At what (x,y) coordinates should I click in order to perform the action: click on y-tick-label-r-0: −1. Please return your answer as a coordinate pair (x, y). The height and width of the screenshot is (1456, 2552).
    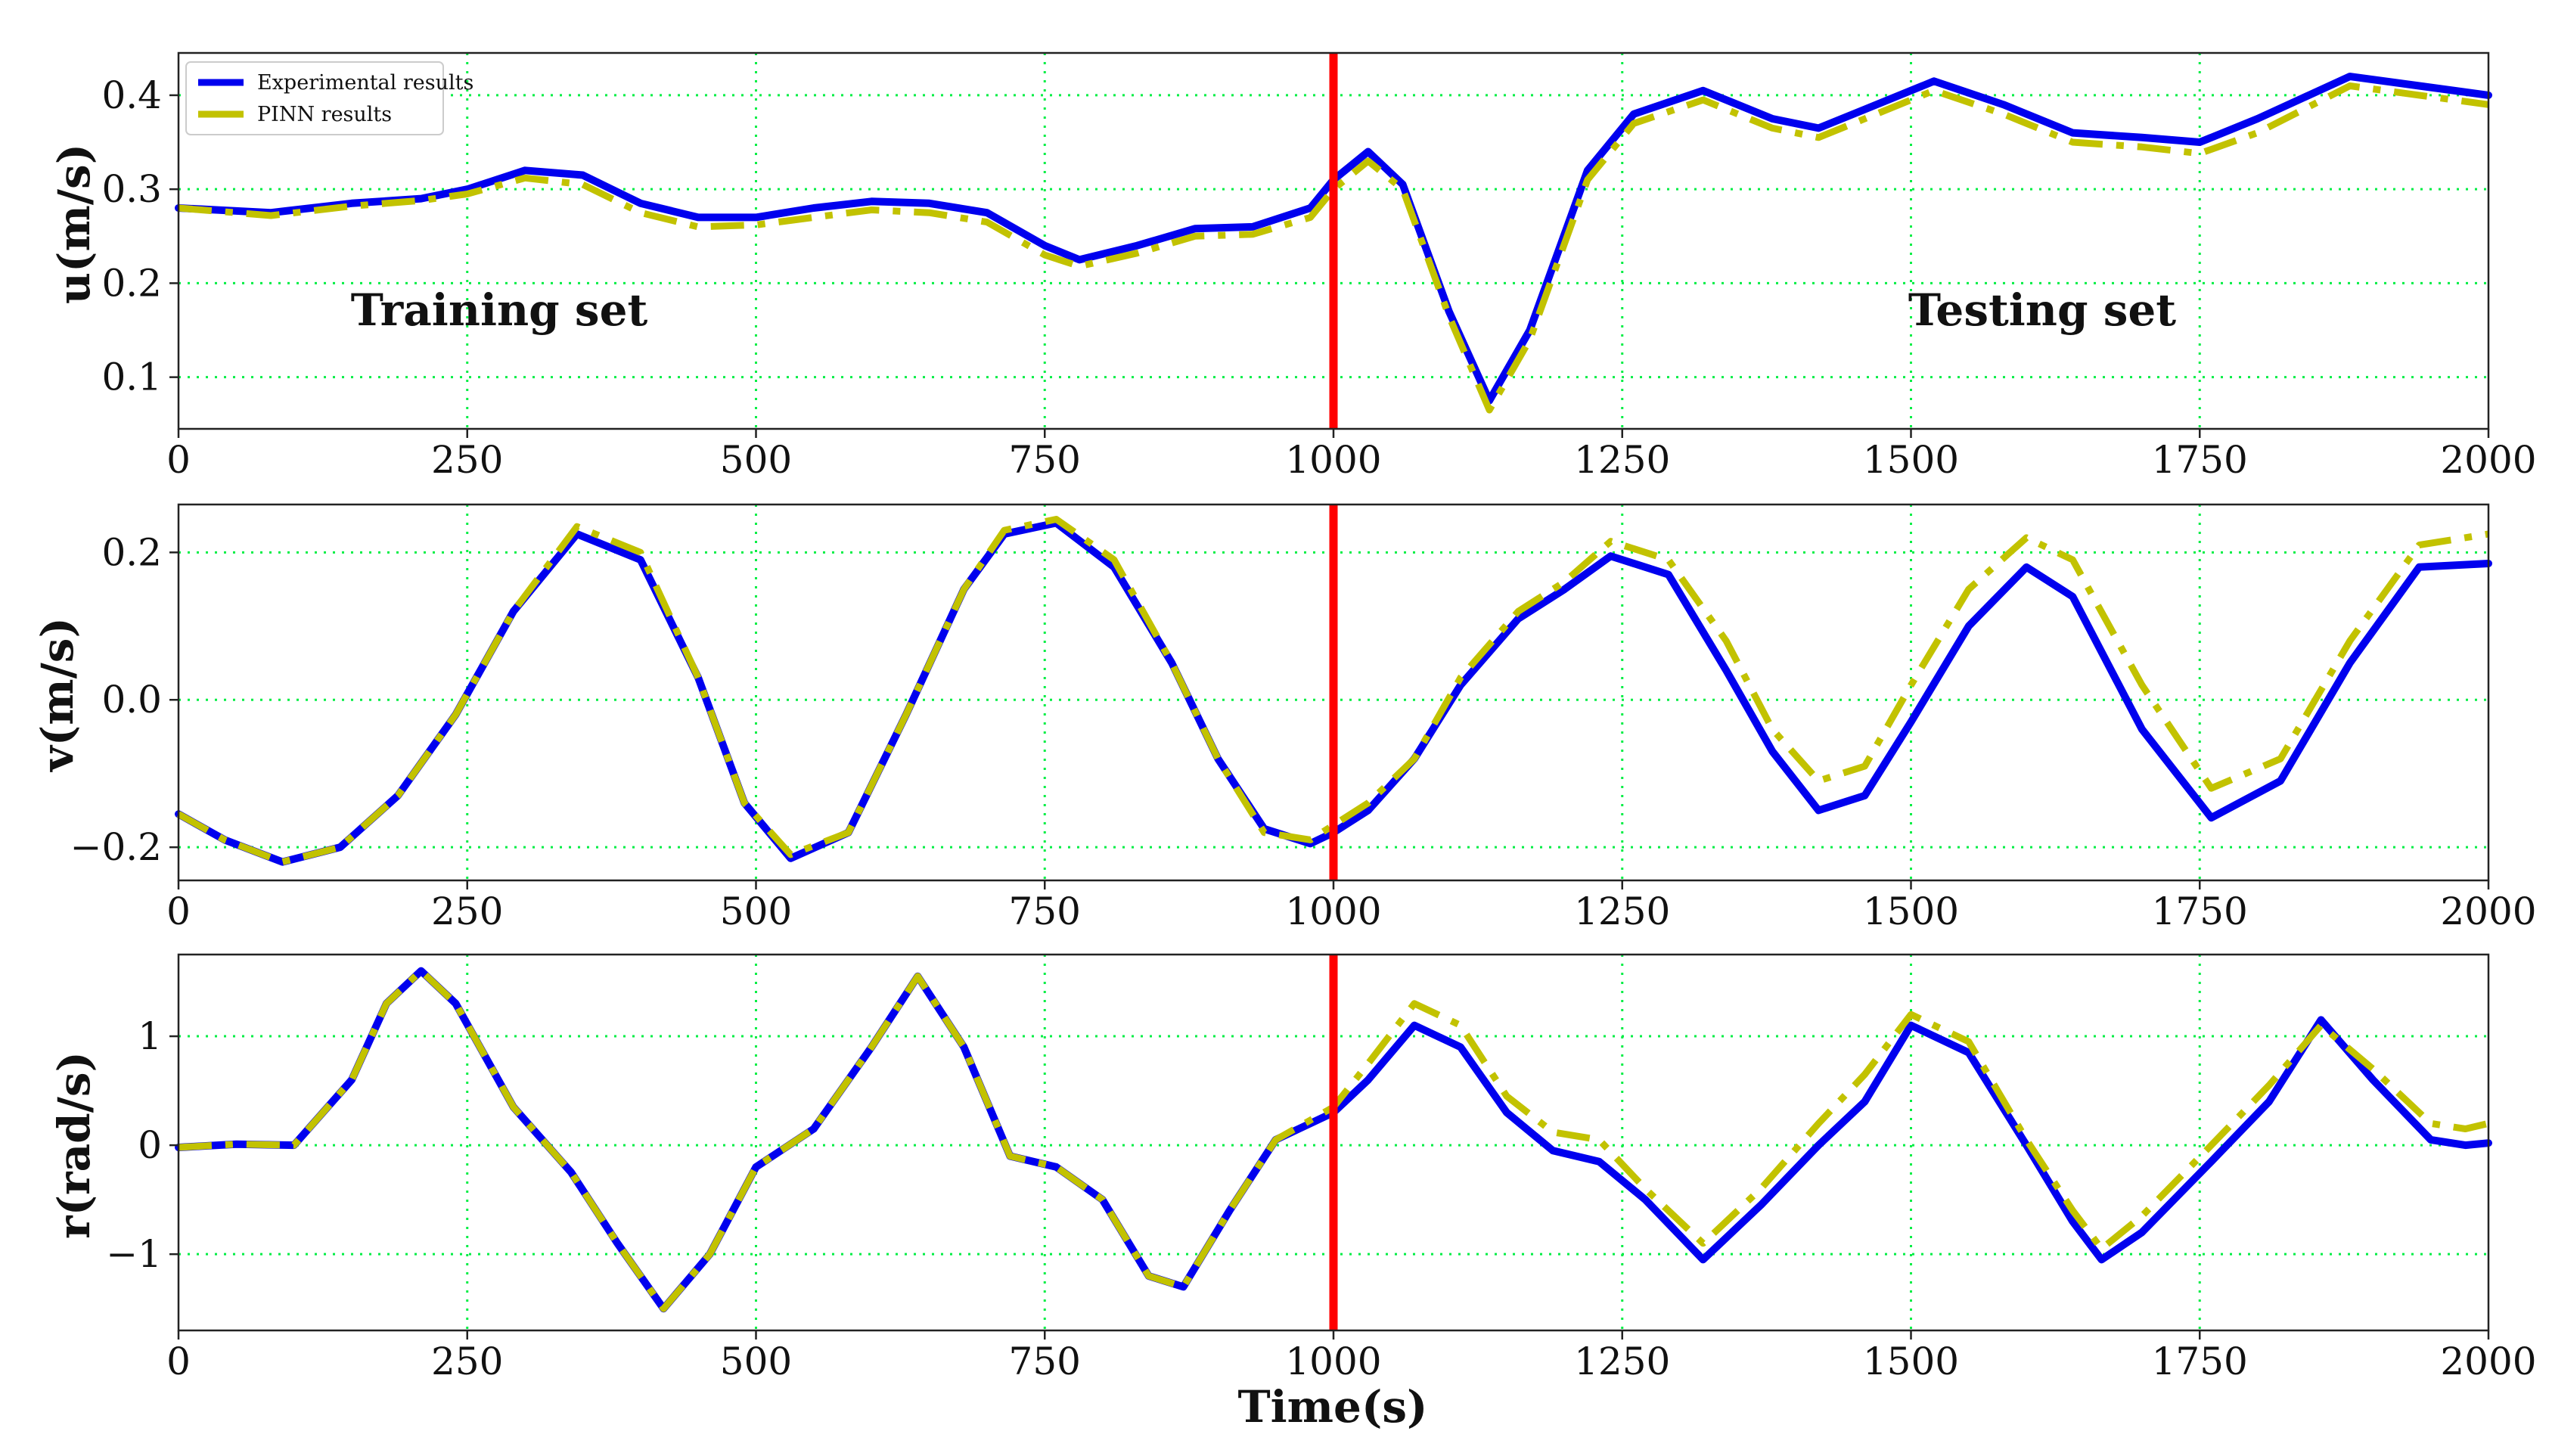
    Looking at the image, I should click on (134, 1254).